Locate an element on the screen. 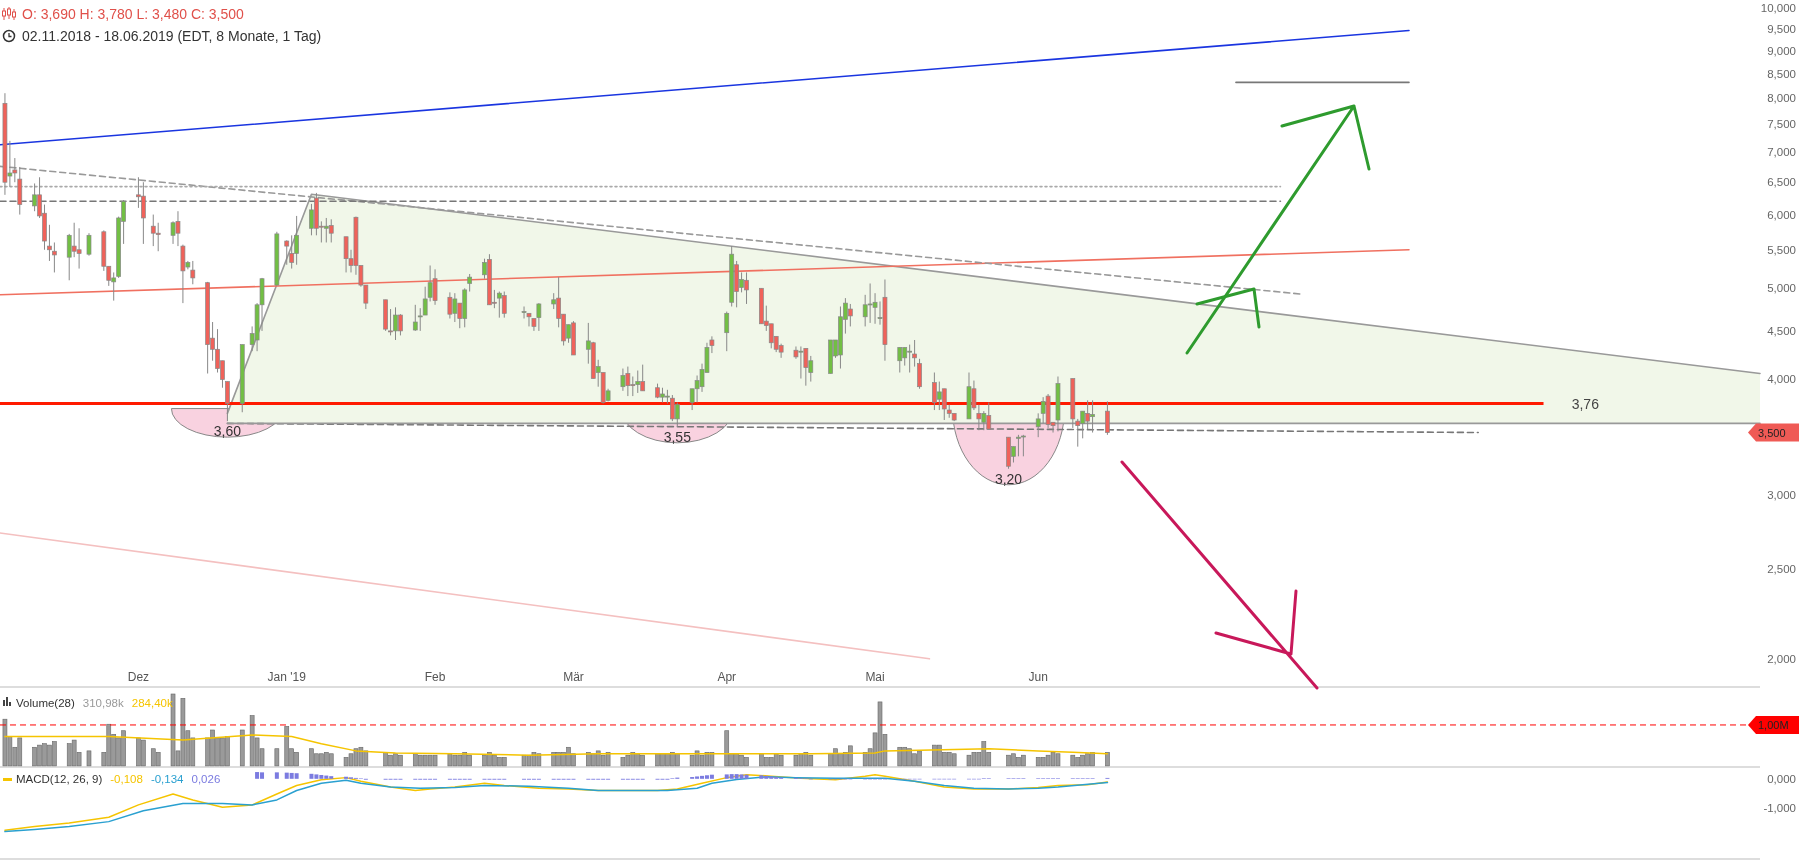 The width and height of the screenshot is (1799, 860). x-tick-label: Jan '19 is located at coordinates (287, 677).